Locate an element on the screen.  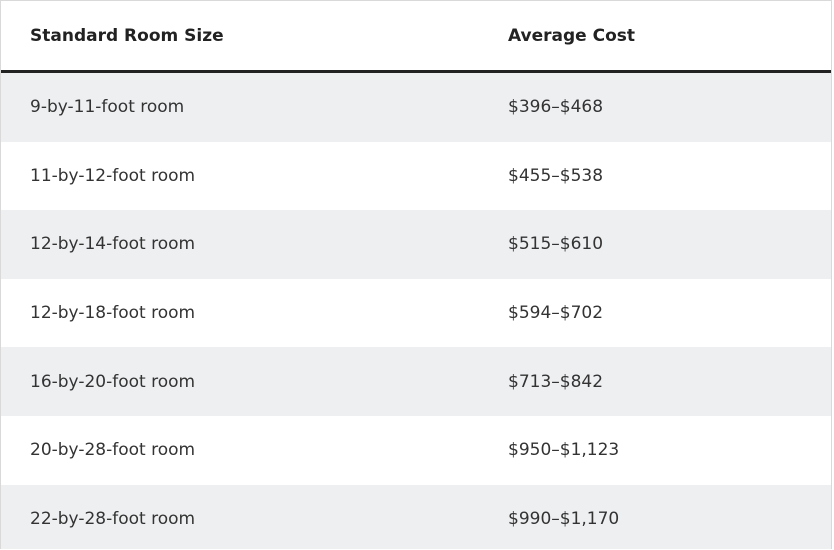
table-row: 12-by-14-foot room $515–$610 is located at coordinates (416, 244).